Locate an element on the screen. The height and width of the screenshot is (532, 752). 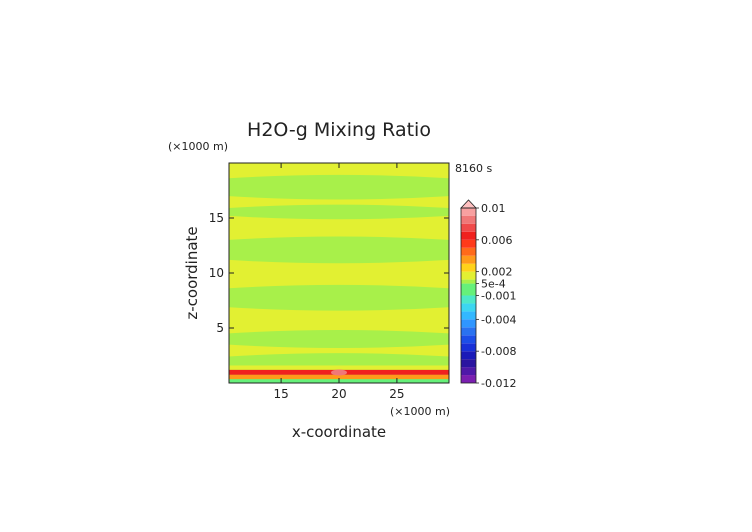
contour-hot-spot is located at coordinates (339, 372).